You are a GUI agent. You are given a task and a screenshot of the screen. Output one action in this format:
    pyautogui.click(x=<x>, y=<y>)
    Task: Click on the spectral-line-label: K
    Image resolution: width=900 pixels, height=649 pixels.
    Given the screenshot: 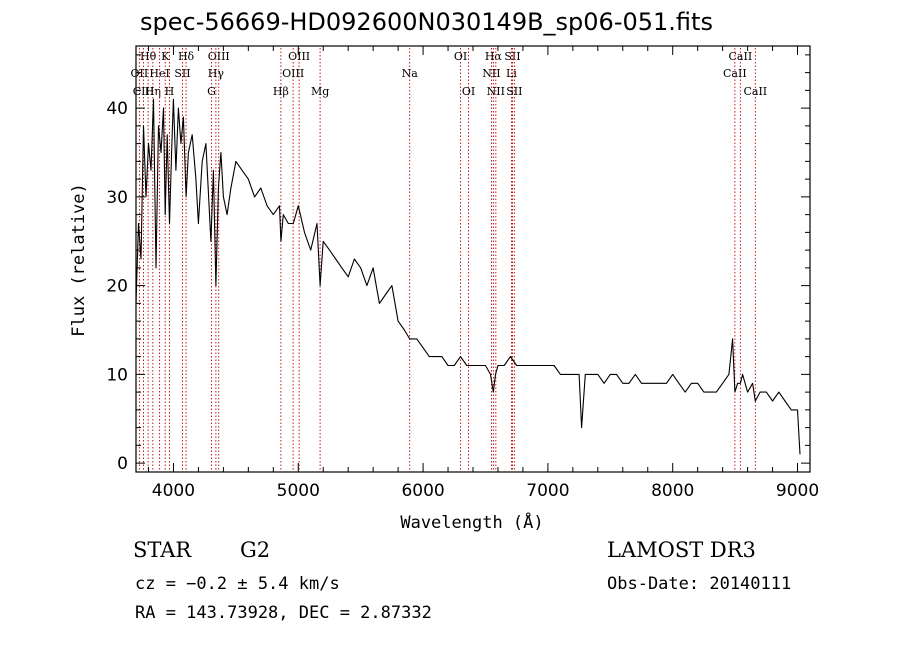 What is the action you would take?
    pyautogui.click(x=165, y=56)
    